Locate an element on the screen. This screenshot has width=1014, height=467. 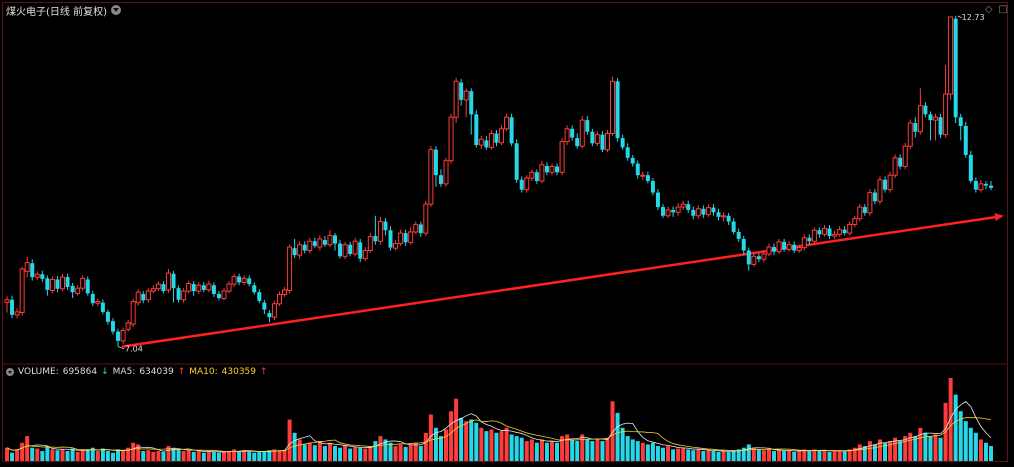
low-price-label: 7.04 is located at coordinates (134, 349).